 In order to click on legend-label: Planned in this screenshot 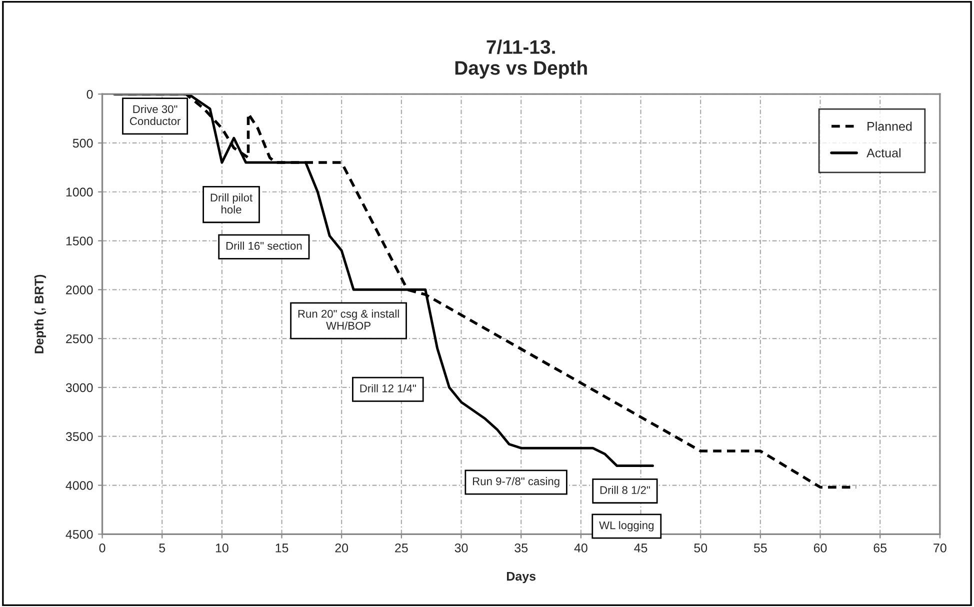, I will do `click(890, 126)`.